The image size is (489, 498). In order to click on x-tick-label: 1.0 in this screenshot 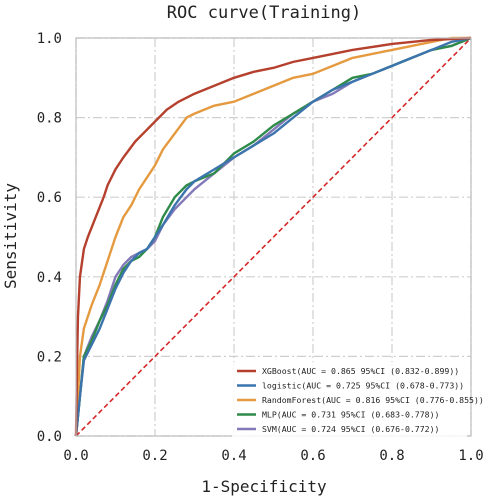, I will do `click(470, 456)`.